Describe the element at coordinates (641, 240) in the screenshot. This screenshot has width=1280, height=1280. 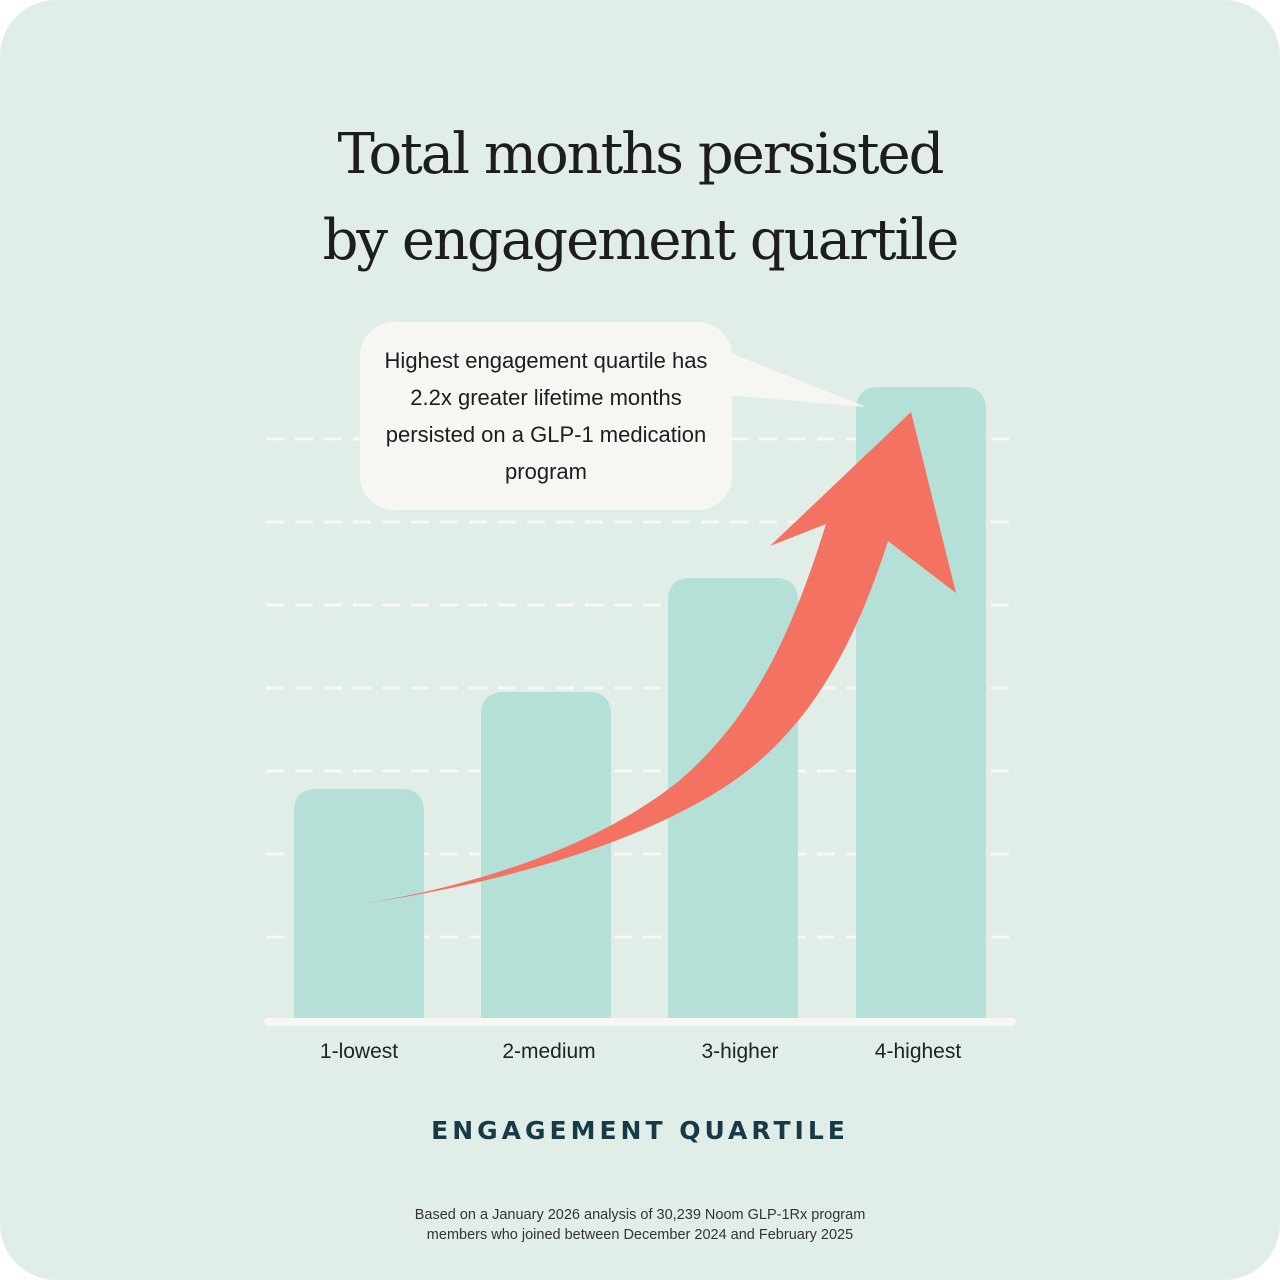
I see `title-line-2: by engagement quartile` at that location.